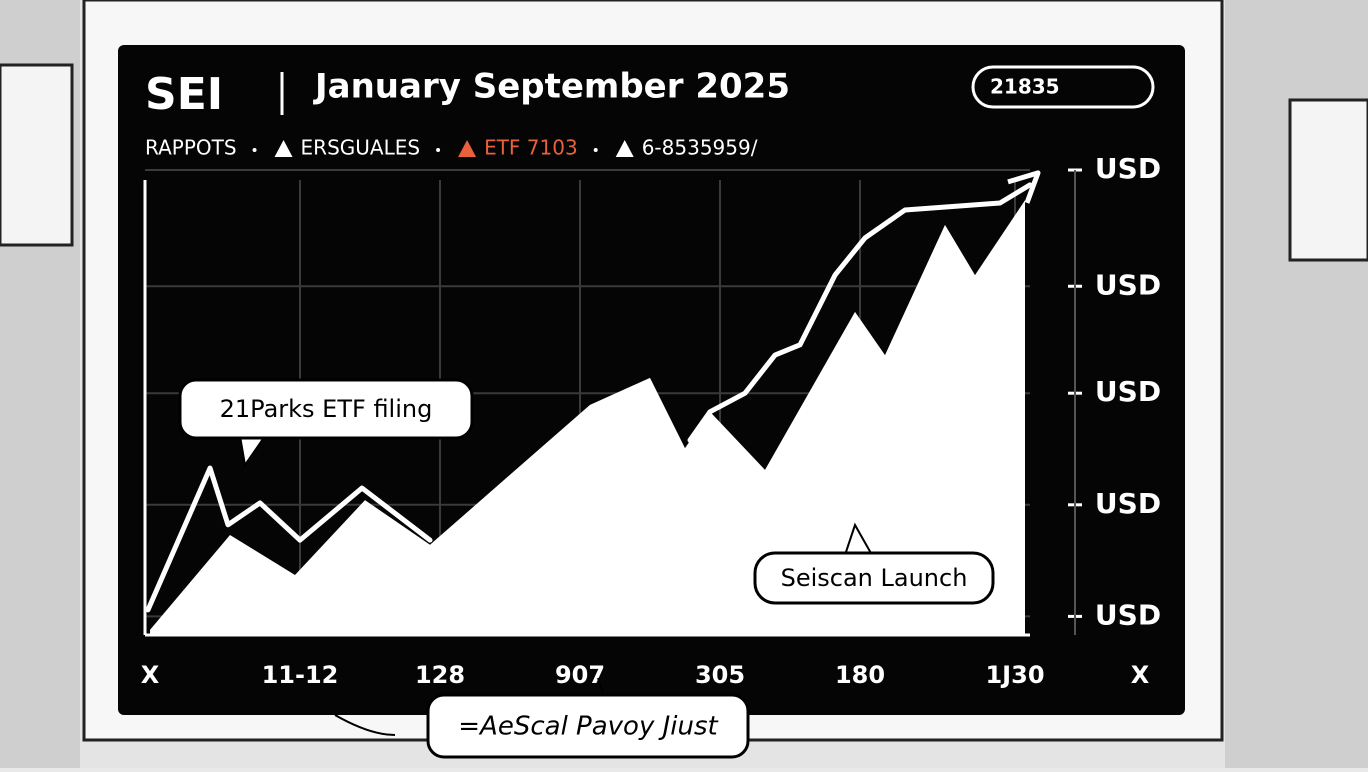 This screenshot has height=772, width=1368. Describe the element at coordinates (580, 675) in the screenshot. I see `x-tick-label: 907` at that location.